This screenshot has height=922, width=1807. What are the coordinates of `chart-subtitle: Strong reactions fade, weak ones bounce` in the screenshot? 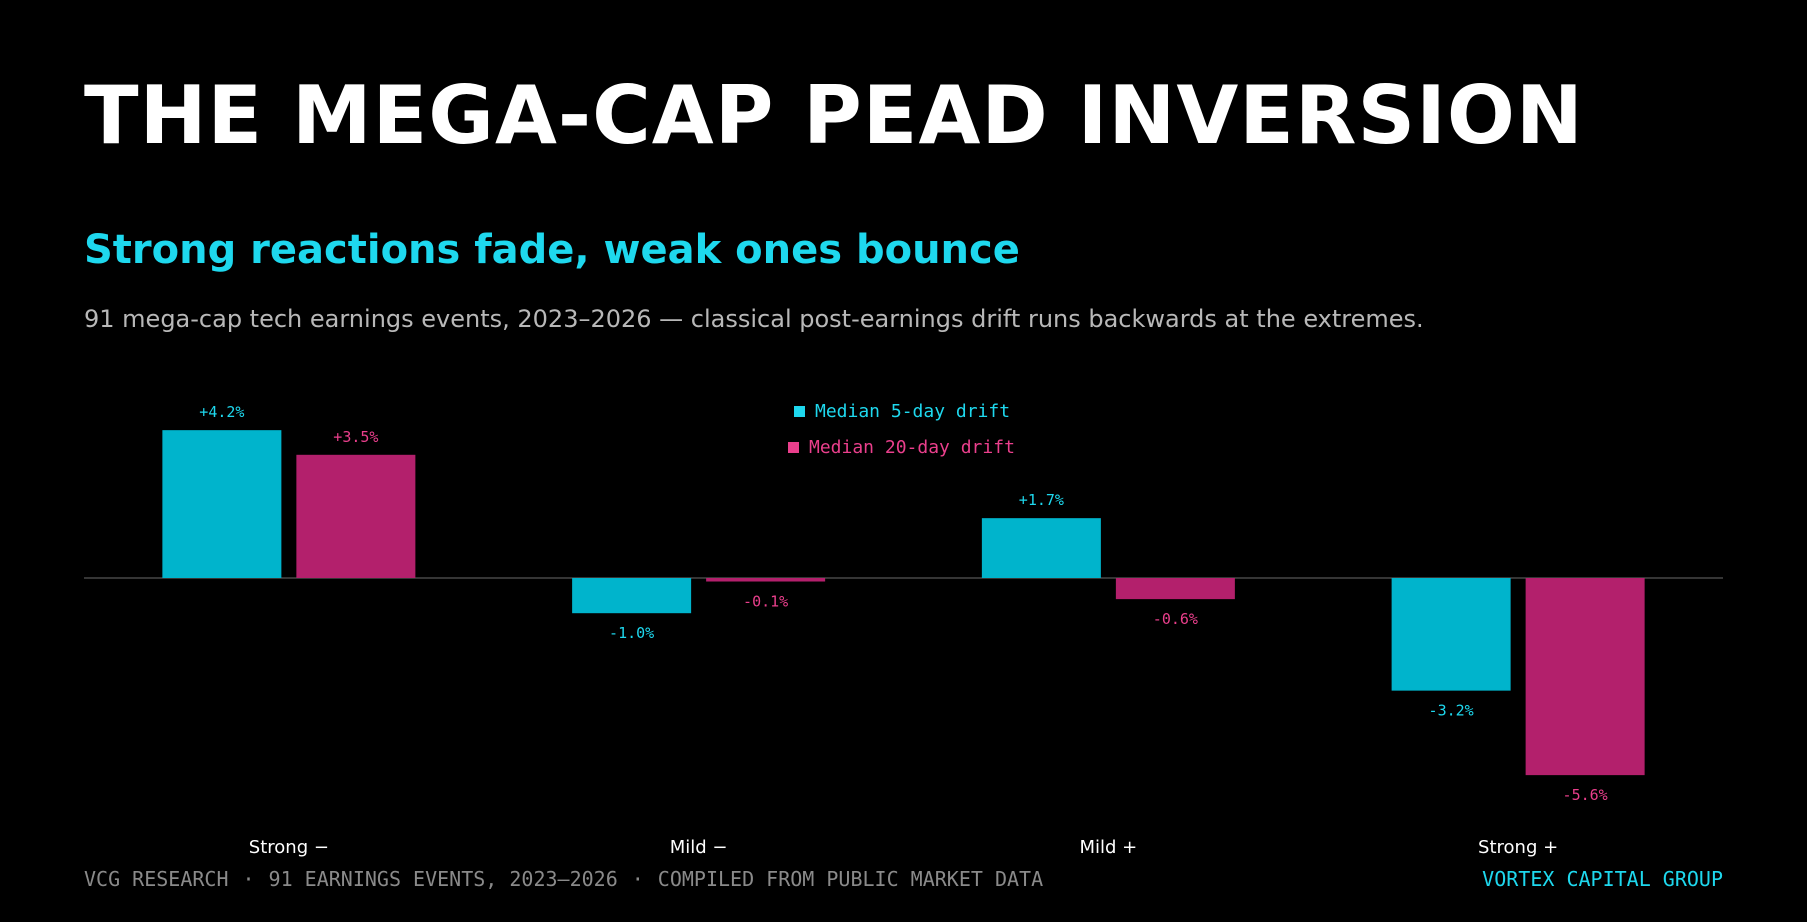 It's located at (552, 250).